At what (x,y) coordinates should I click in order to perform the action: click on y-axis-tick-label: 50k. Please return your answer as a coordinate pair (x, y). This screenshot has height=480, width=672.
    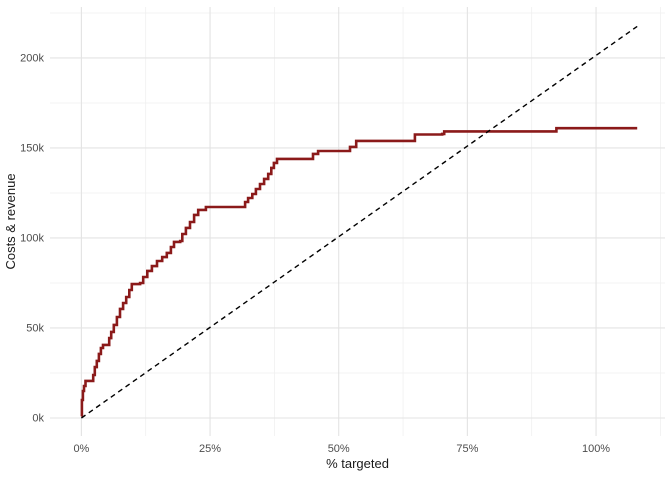
    Looking at the image, I should click on (35, 329).